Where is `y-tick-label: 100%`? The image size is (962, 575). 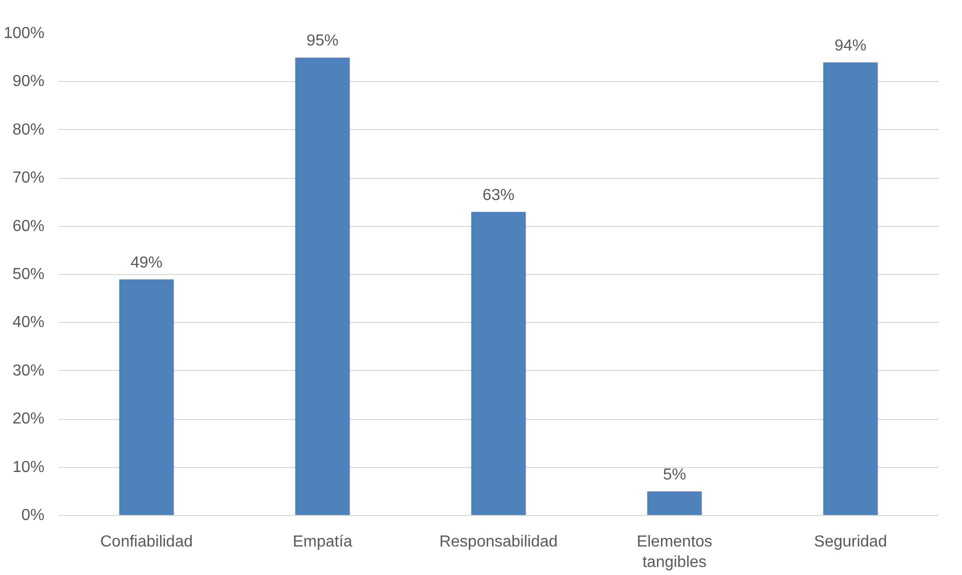
y-tick-label: 100% is located at coordinates (24, 33).